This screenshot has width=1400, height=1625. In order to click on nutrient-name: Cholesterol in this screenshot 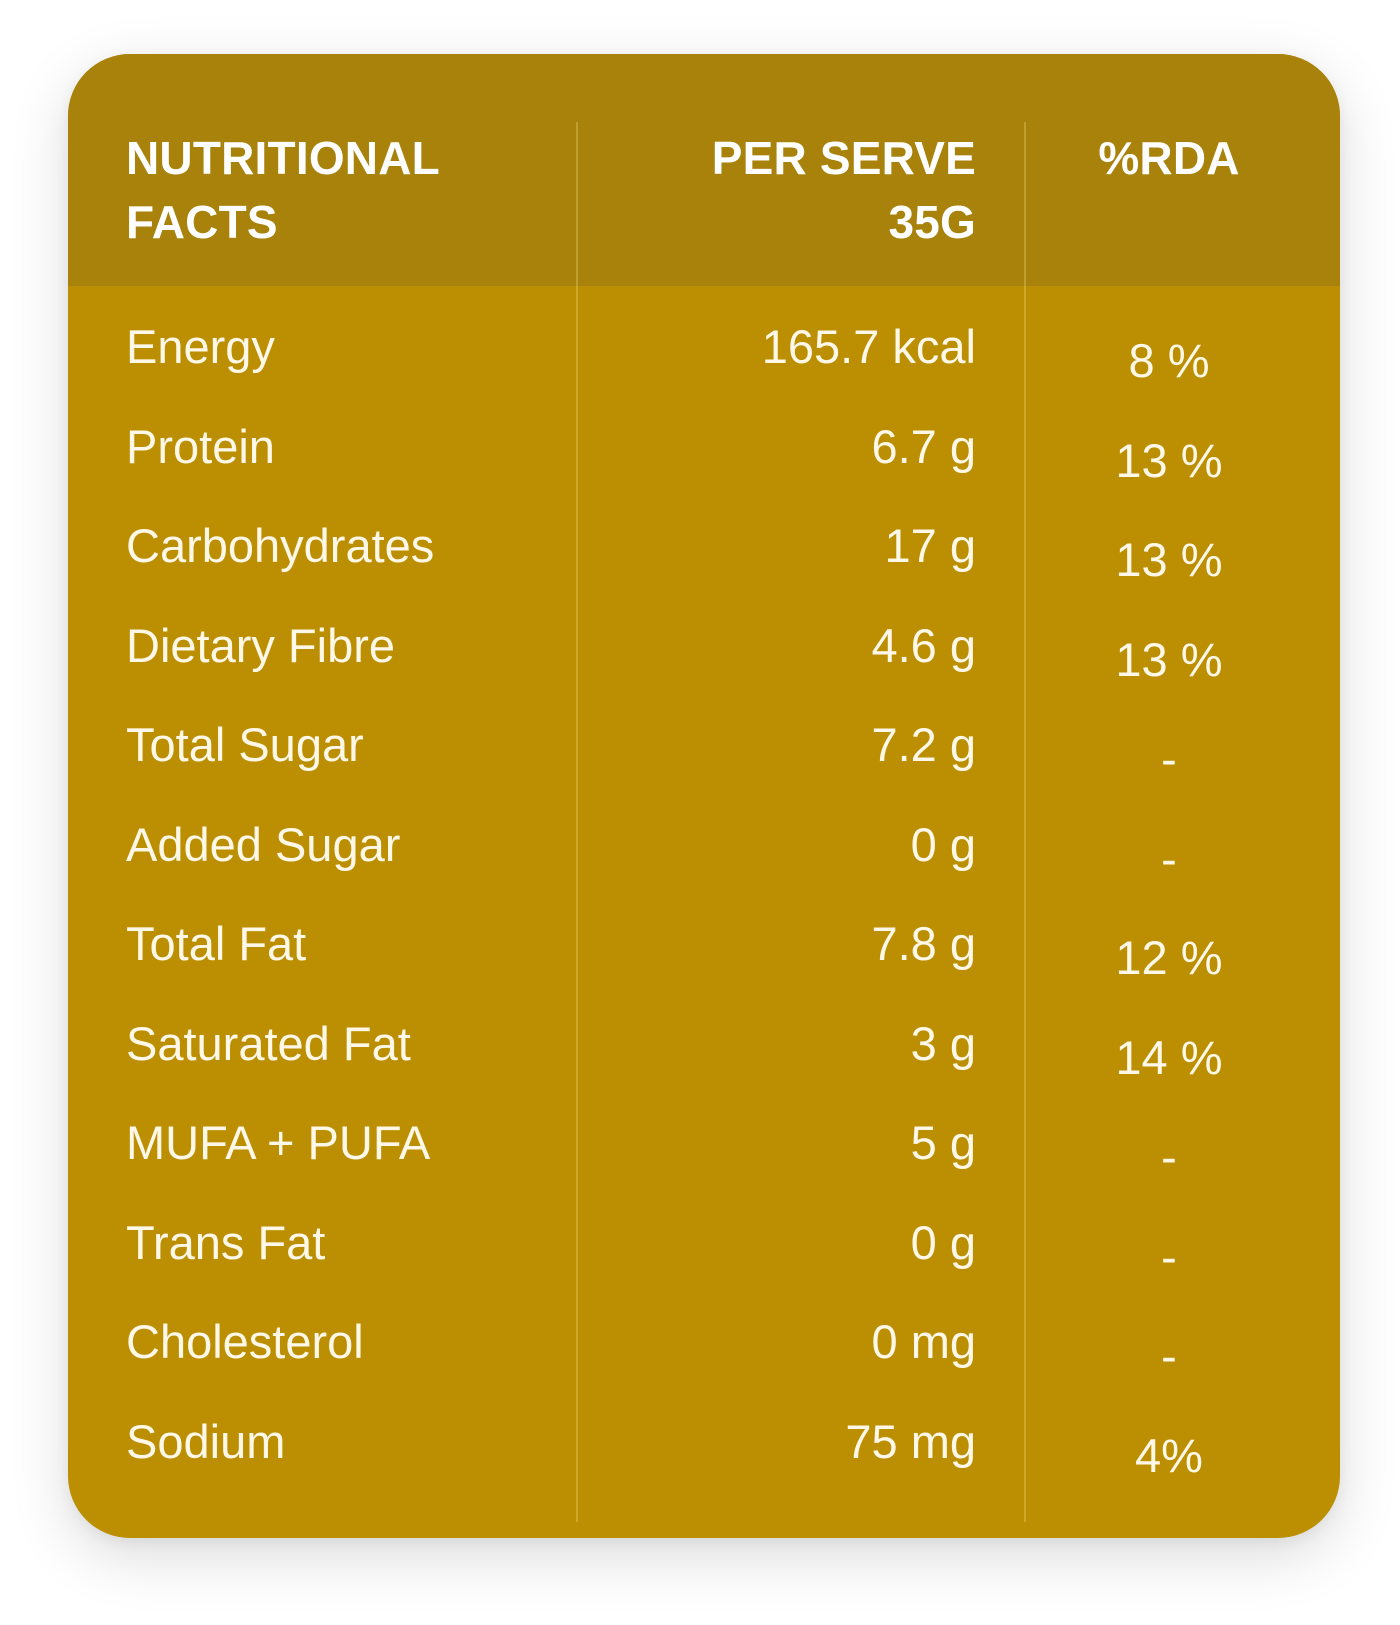, I will do `click(245, 1341)`.